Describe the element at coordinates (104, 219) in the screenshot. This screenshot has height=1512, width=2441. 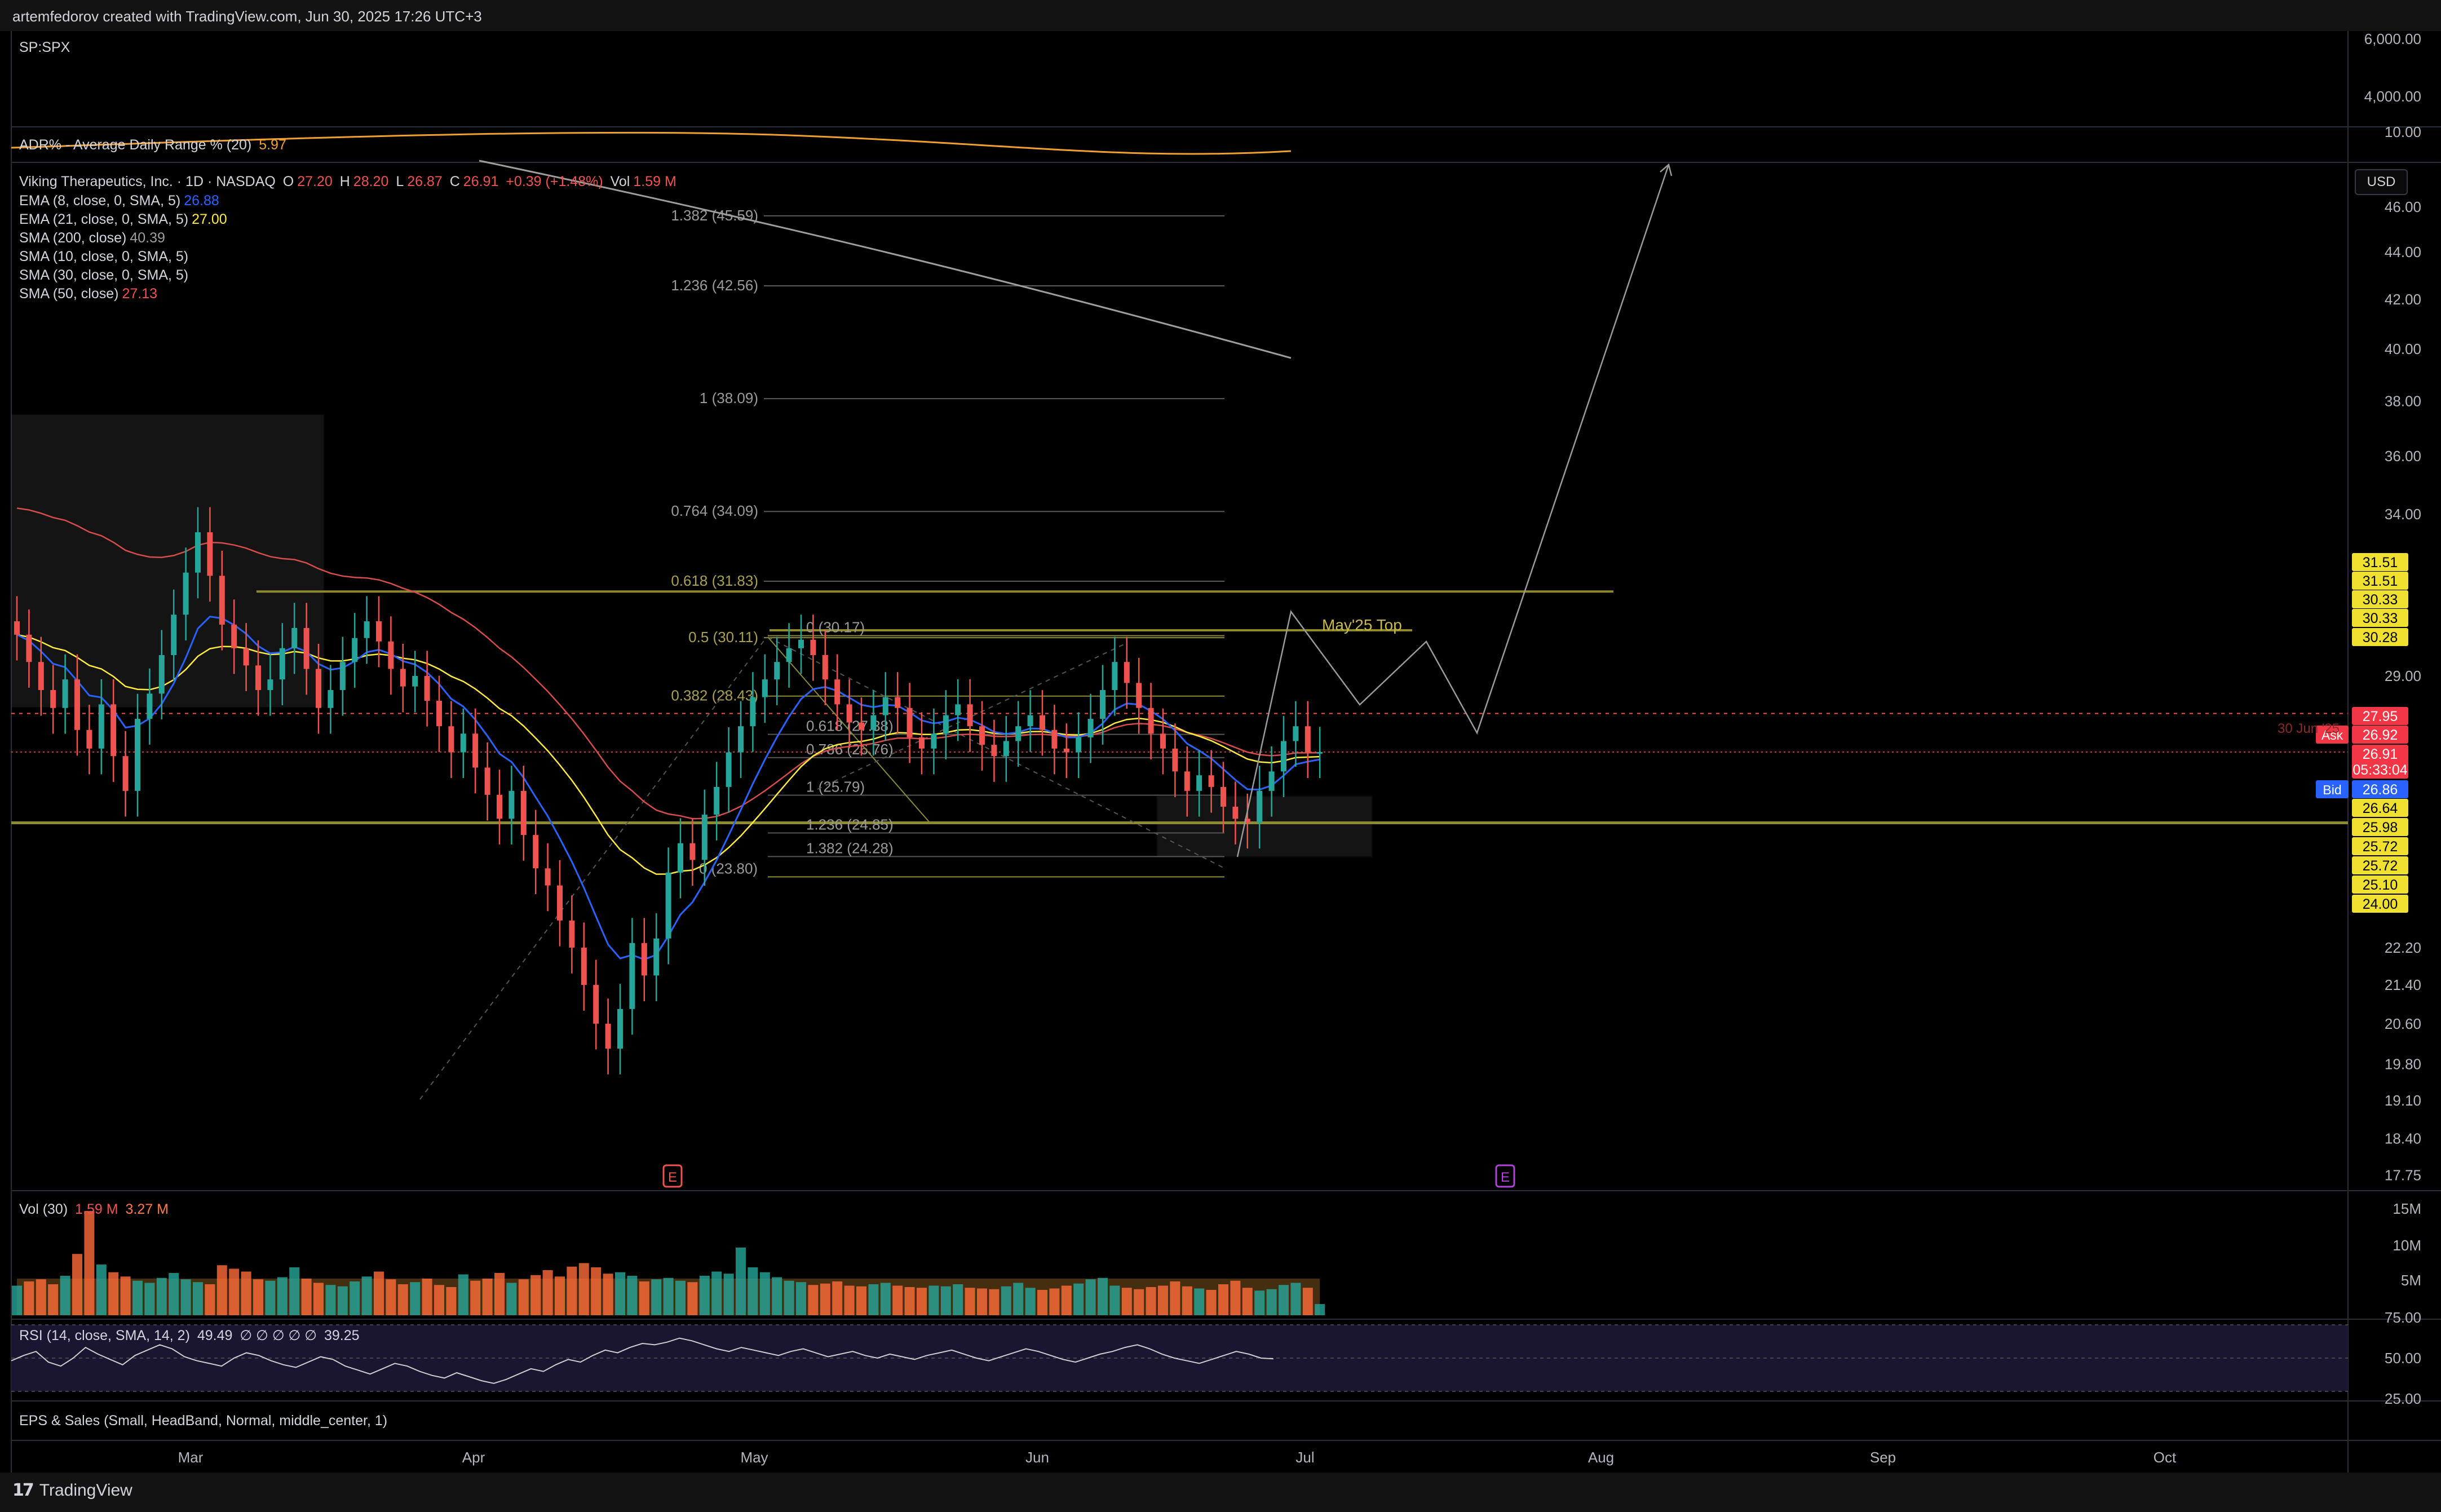
I see `indicator-label: EMA (21, close, 0, SMA, 5)` at that location.